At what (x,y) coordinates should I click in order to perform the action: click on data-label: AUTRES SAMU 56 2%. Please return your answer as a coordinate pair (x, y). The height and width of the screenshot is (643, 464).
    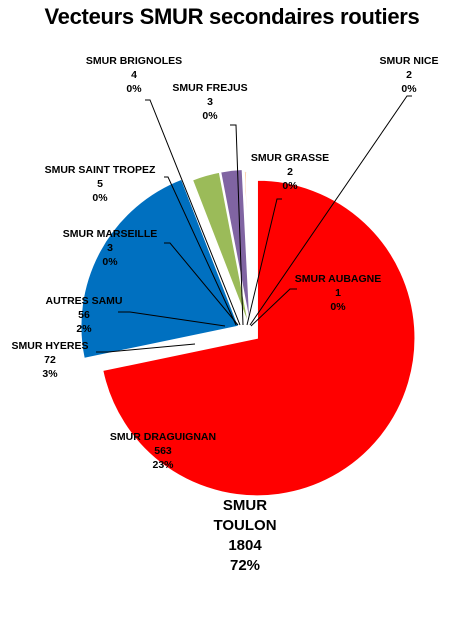
    Looking at the image, I should click on (83, 315).